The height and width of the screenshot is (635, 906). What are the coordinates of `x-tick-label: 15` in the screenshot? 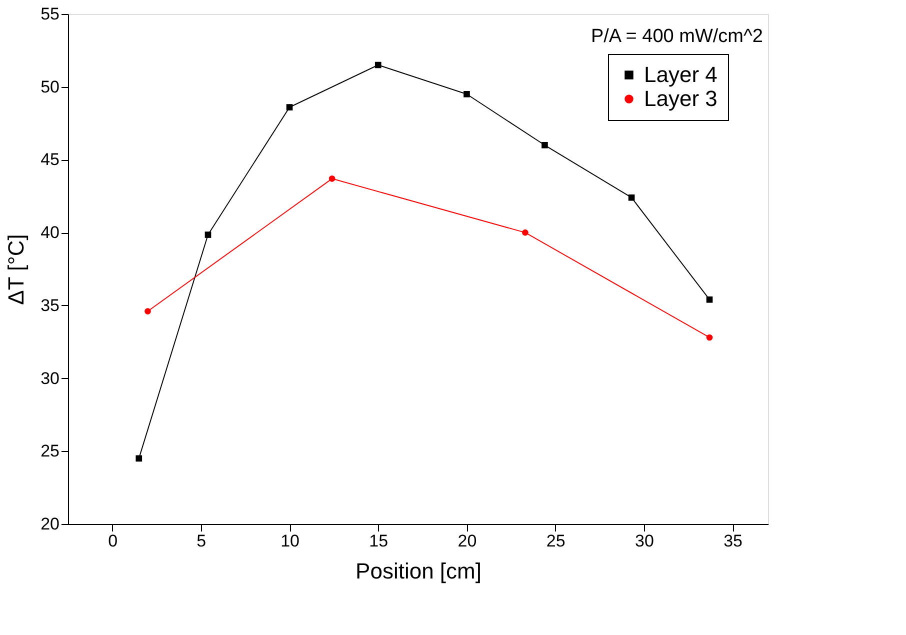 It's located at (378, 541).